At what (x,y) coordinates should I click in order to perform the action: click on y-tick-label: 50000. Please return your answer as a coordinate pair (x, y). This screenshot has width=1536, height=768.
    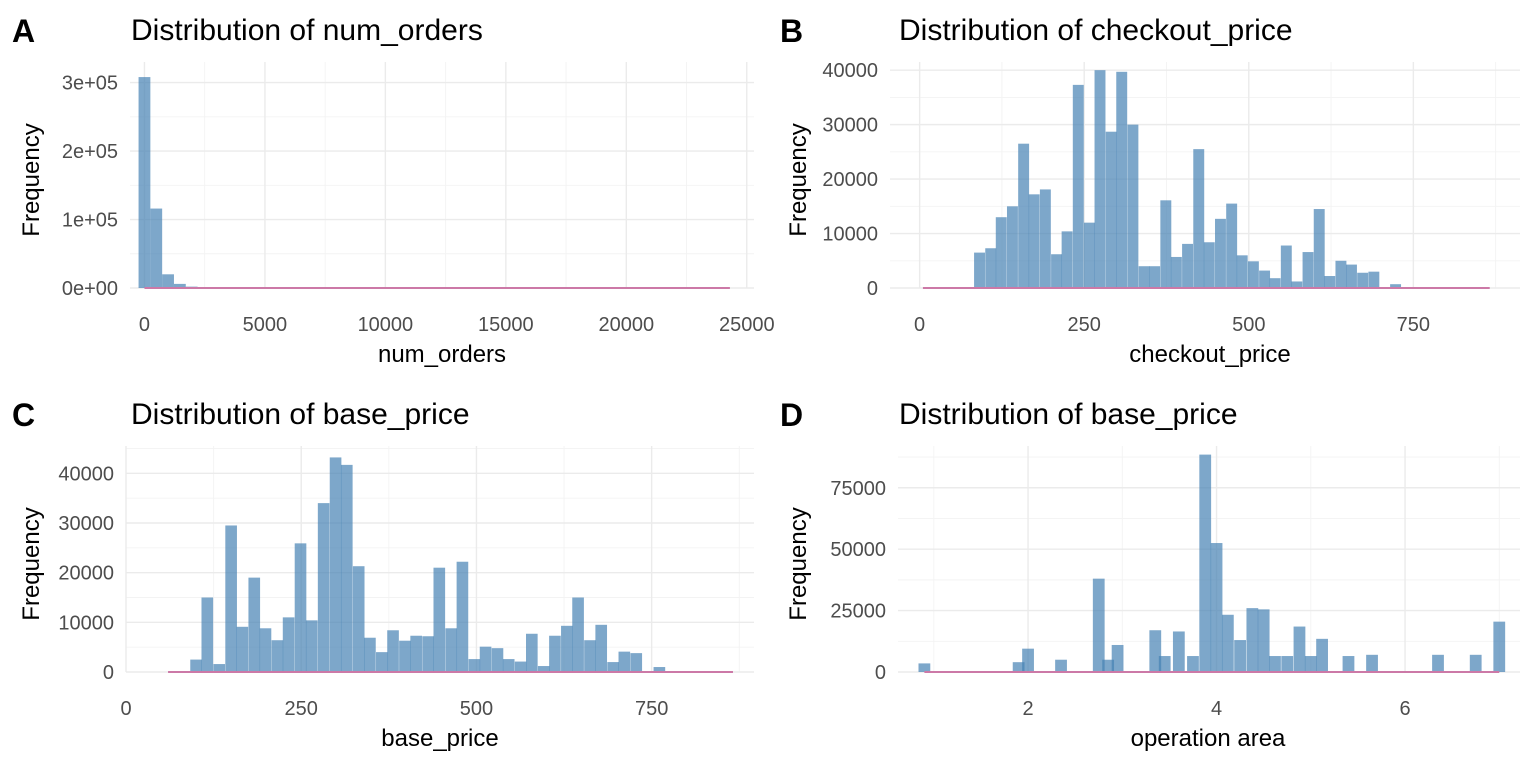
    Looking at the image, I should click on (858, 550).